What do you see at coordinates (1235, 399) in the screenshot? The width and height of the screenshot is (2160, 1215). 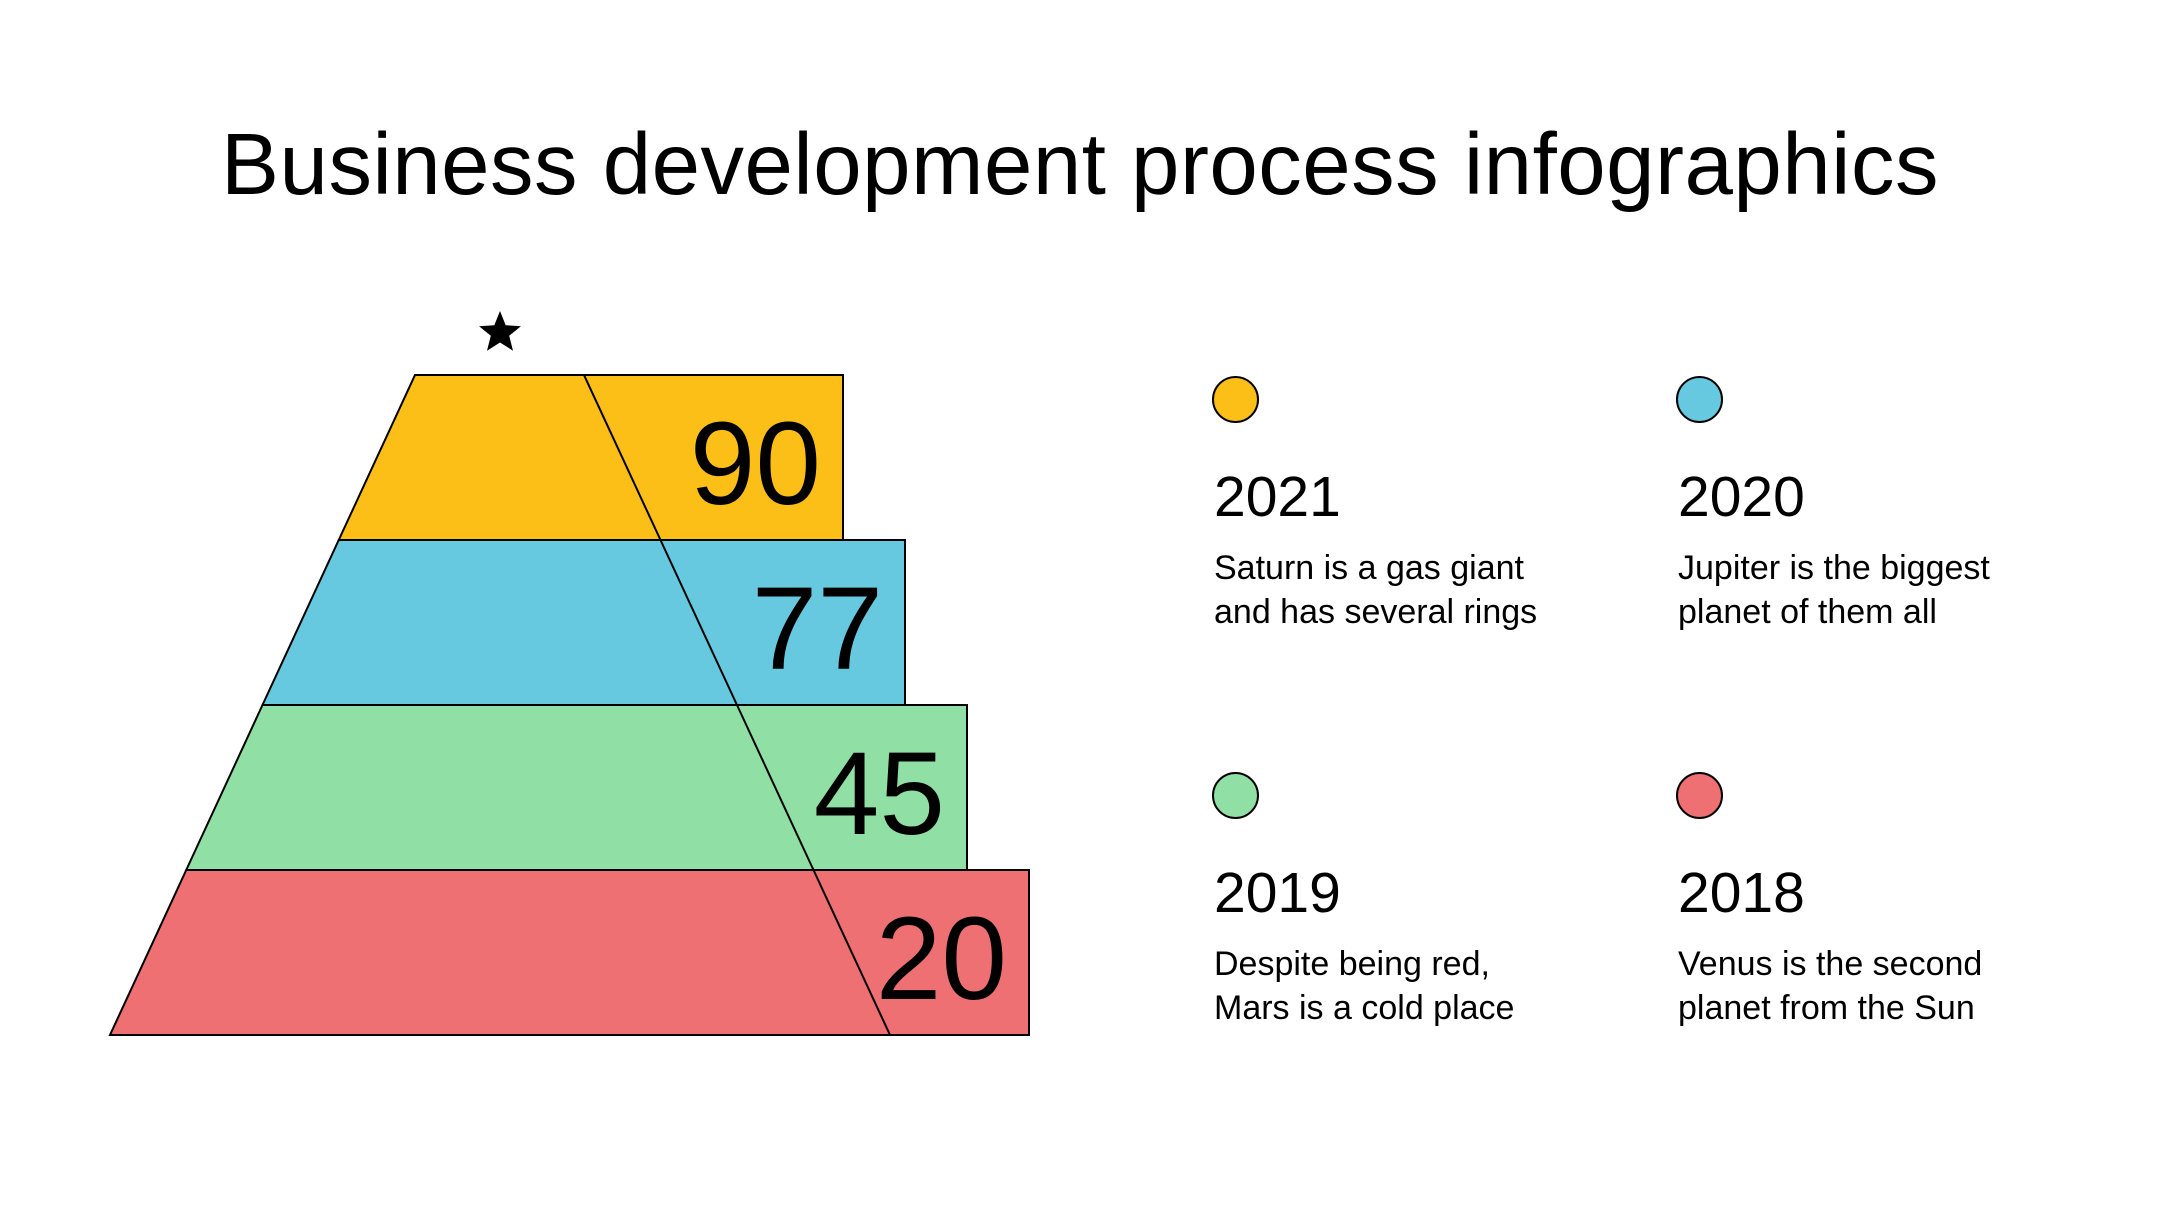 I see `yellow-dot-icon` at bounding box center [1235, 399].